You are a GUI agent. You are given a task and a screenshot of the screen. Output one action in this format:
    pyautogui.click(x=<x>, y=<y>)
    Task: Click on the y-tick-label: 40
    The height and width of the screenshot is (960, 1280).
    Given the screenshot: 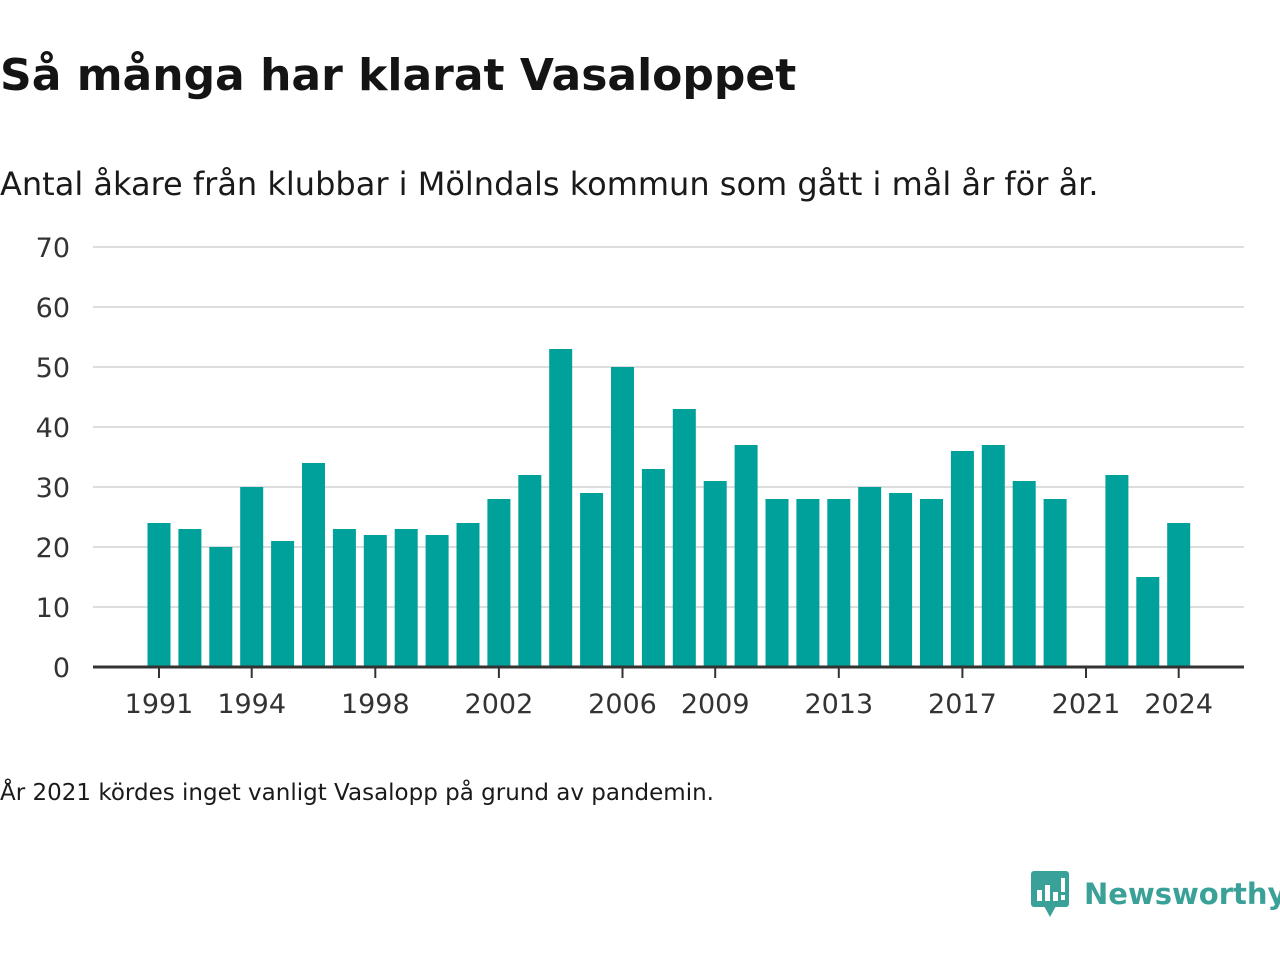 What is the action you would take?
    pyautogui.click(x=53, y=428)
    